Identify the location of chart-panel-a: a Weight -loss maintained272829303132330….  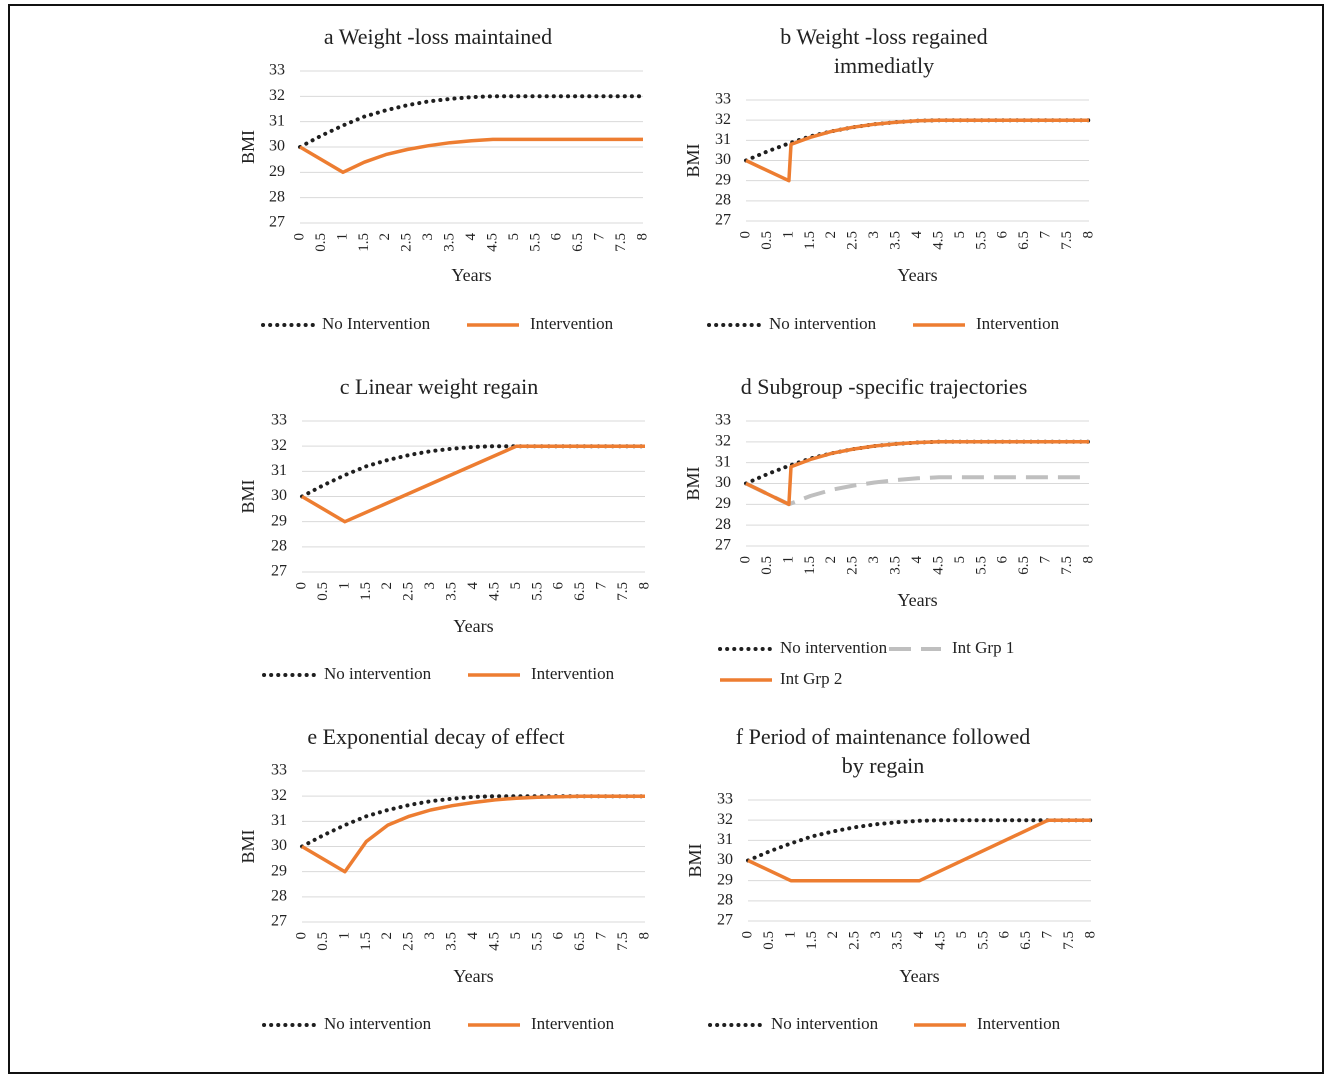
(444, 178).